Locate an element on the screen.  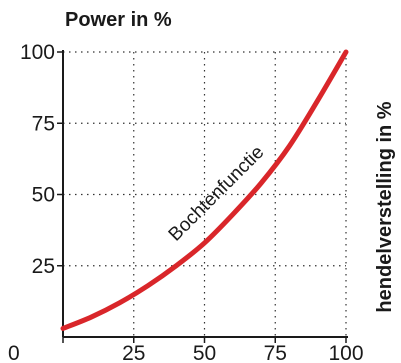
y-axis-label: hendelverstelling in % is located at coordinates (385, 206).